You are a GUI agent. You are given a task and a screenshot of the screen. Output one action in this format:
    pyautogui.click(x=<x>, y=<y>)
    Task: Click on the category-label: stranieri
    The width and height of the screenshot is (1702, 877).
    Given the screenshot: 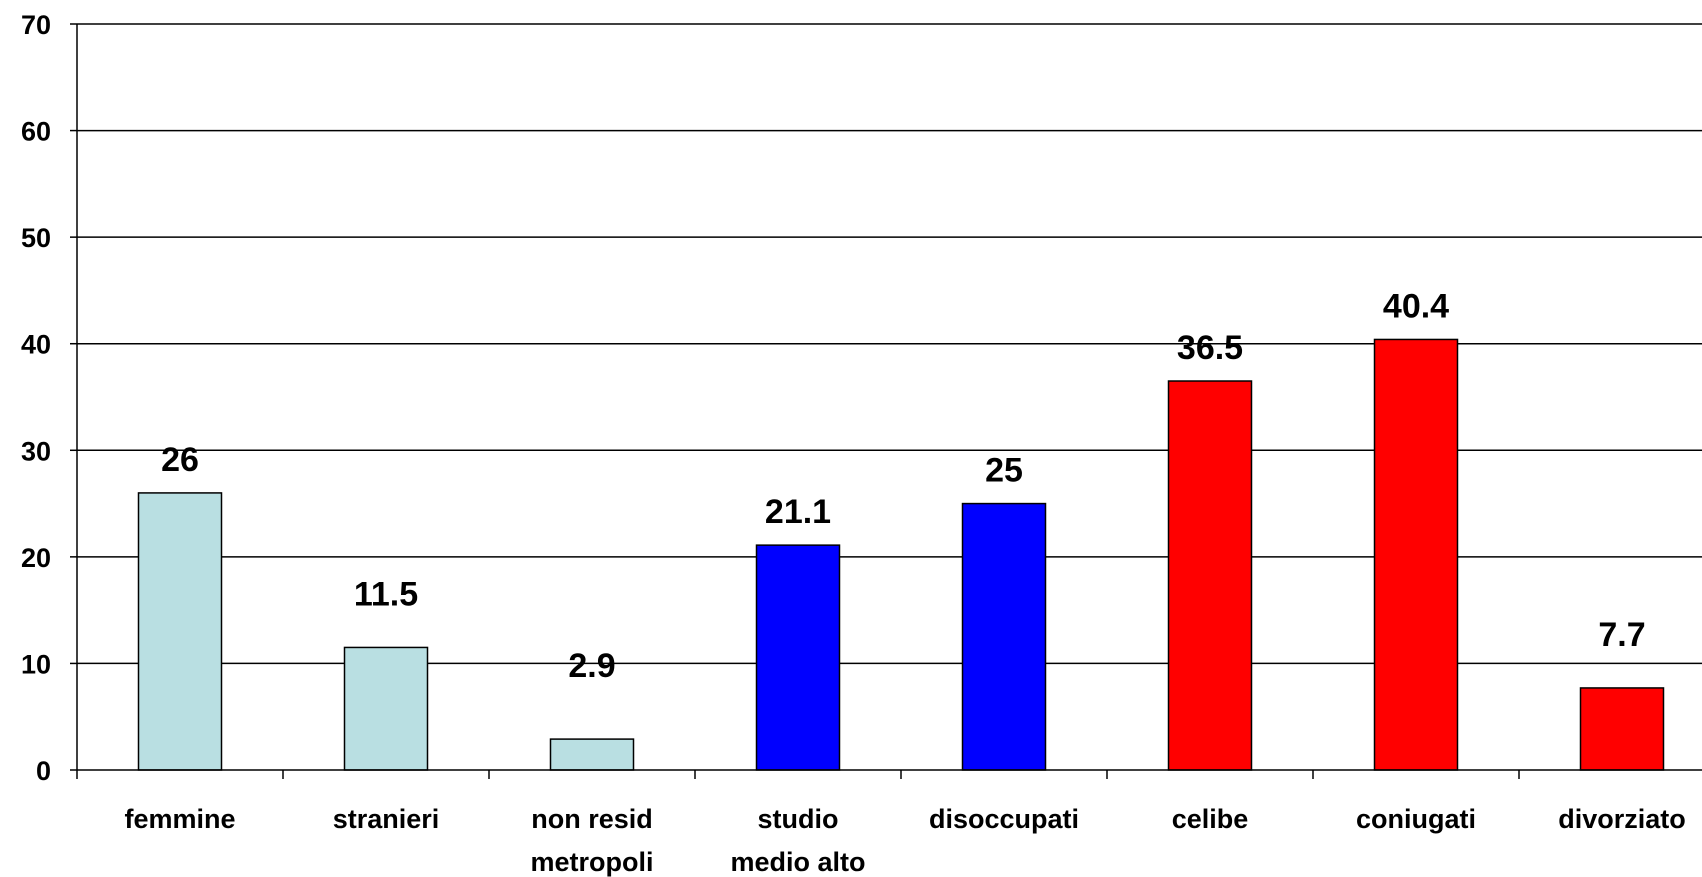 What is the action you would take?
    pyautogui.click(x=386, y=819)
    